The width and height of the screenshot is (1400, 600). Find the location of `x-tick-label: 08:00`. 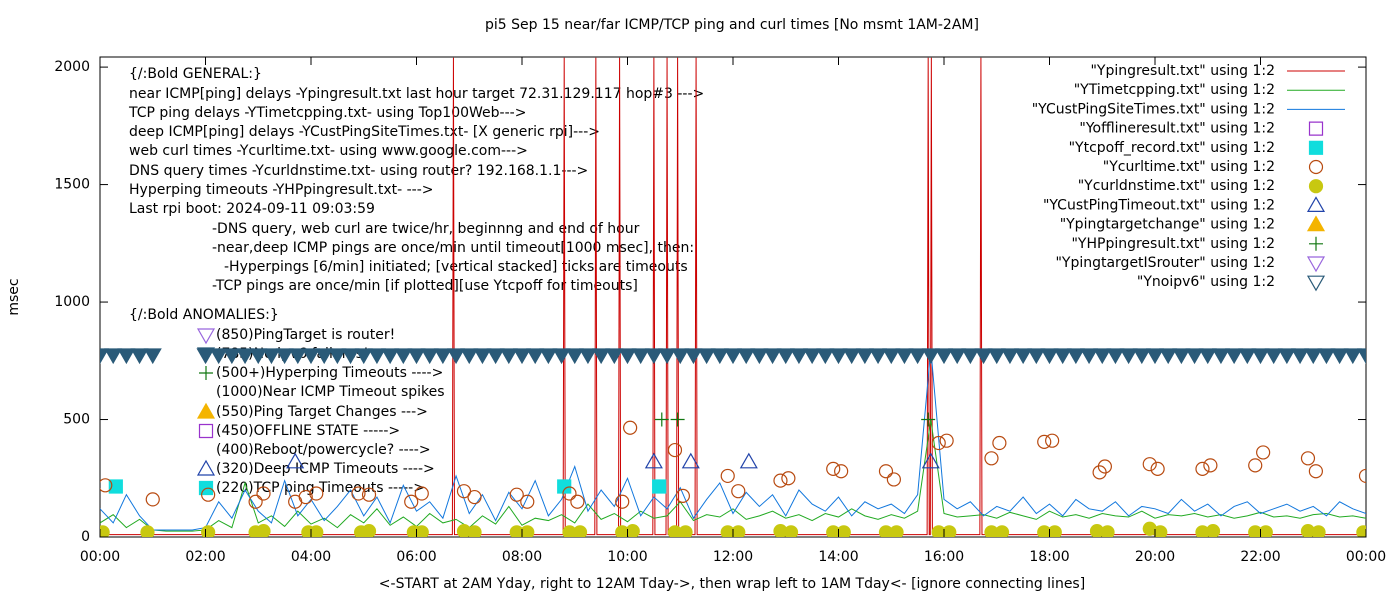

x-tick-label: 08:00 is located at coordinates (522, 557).